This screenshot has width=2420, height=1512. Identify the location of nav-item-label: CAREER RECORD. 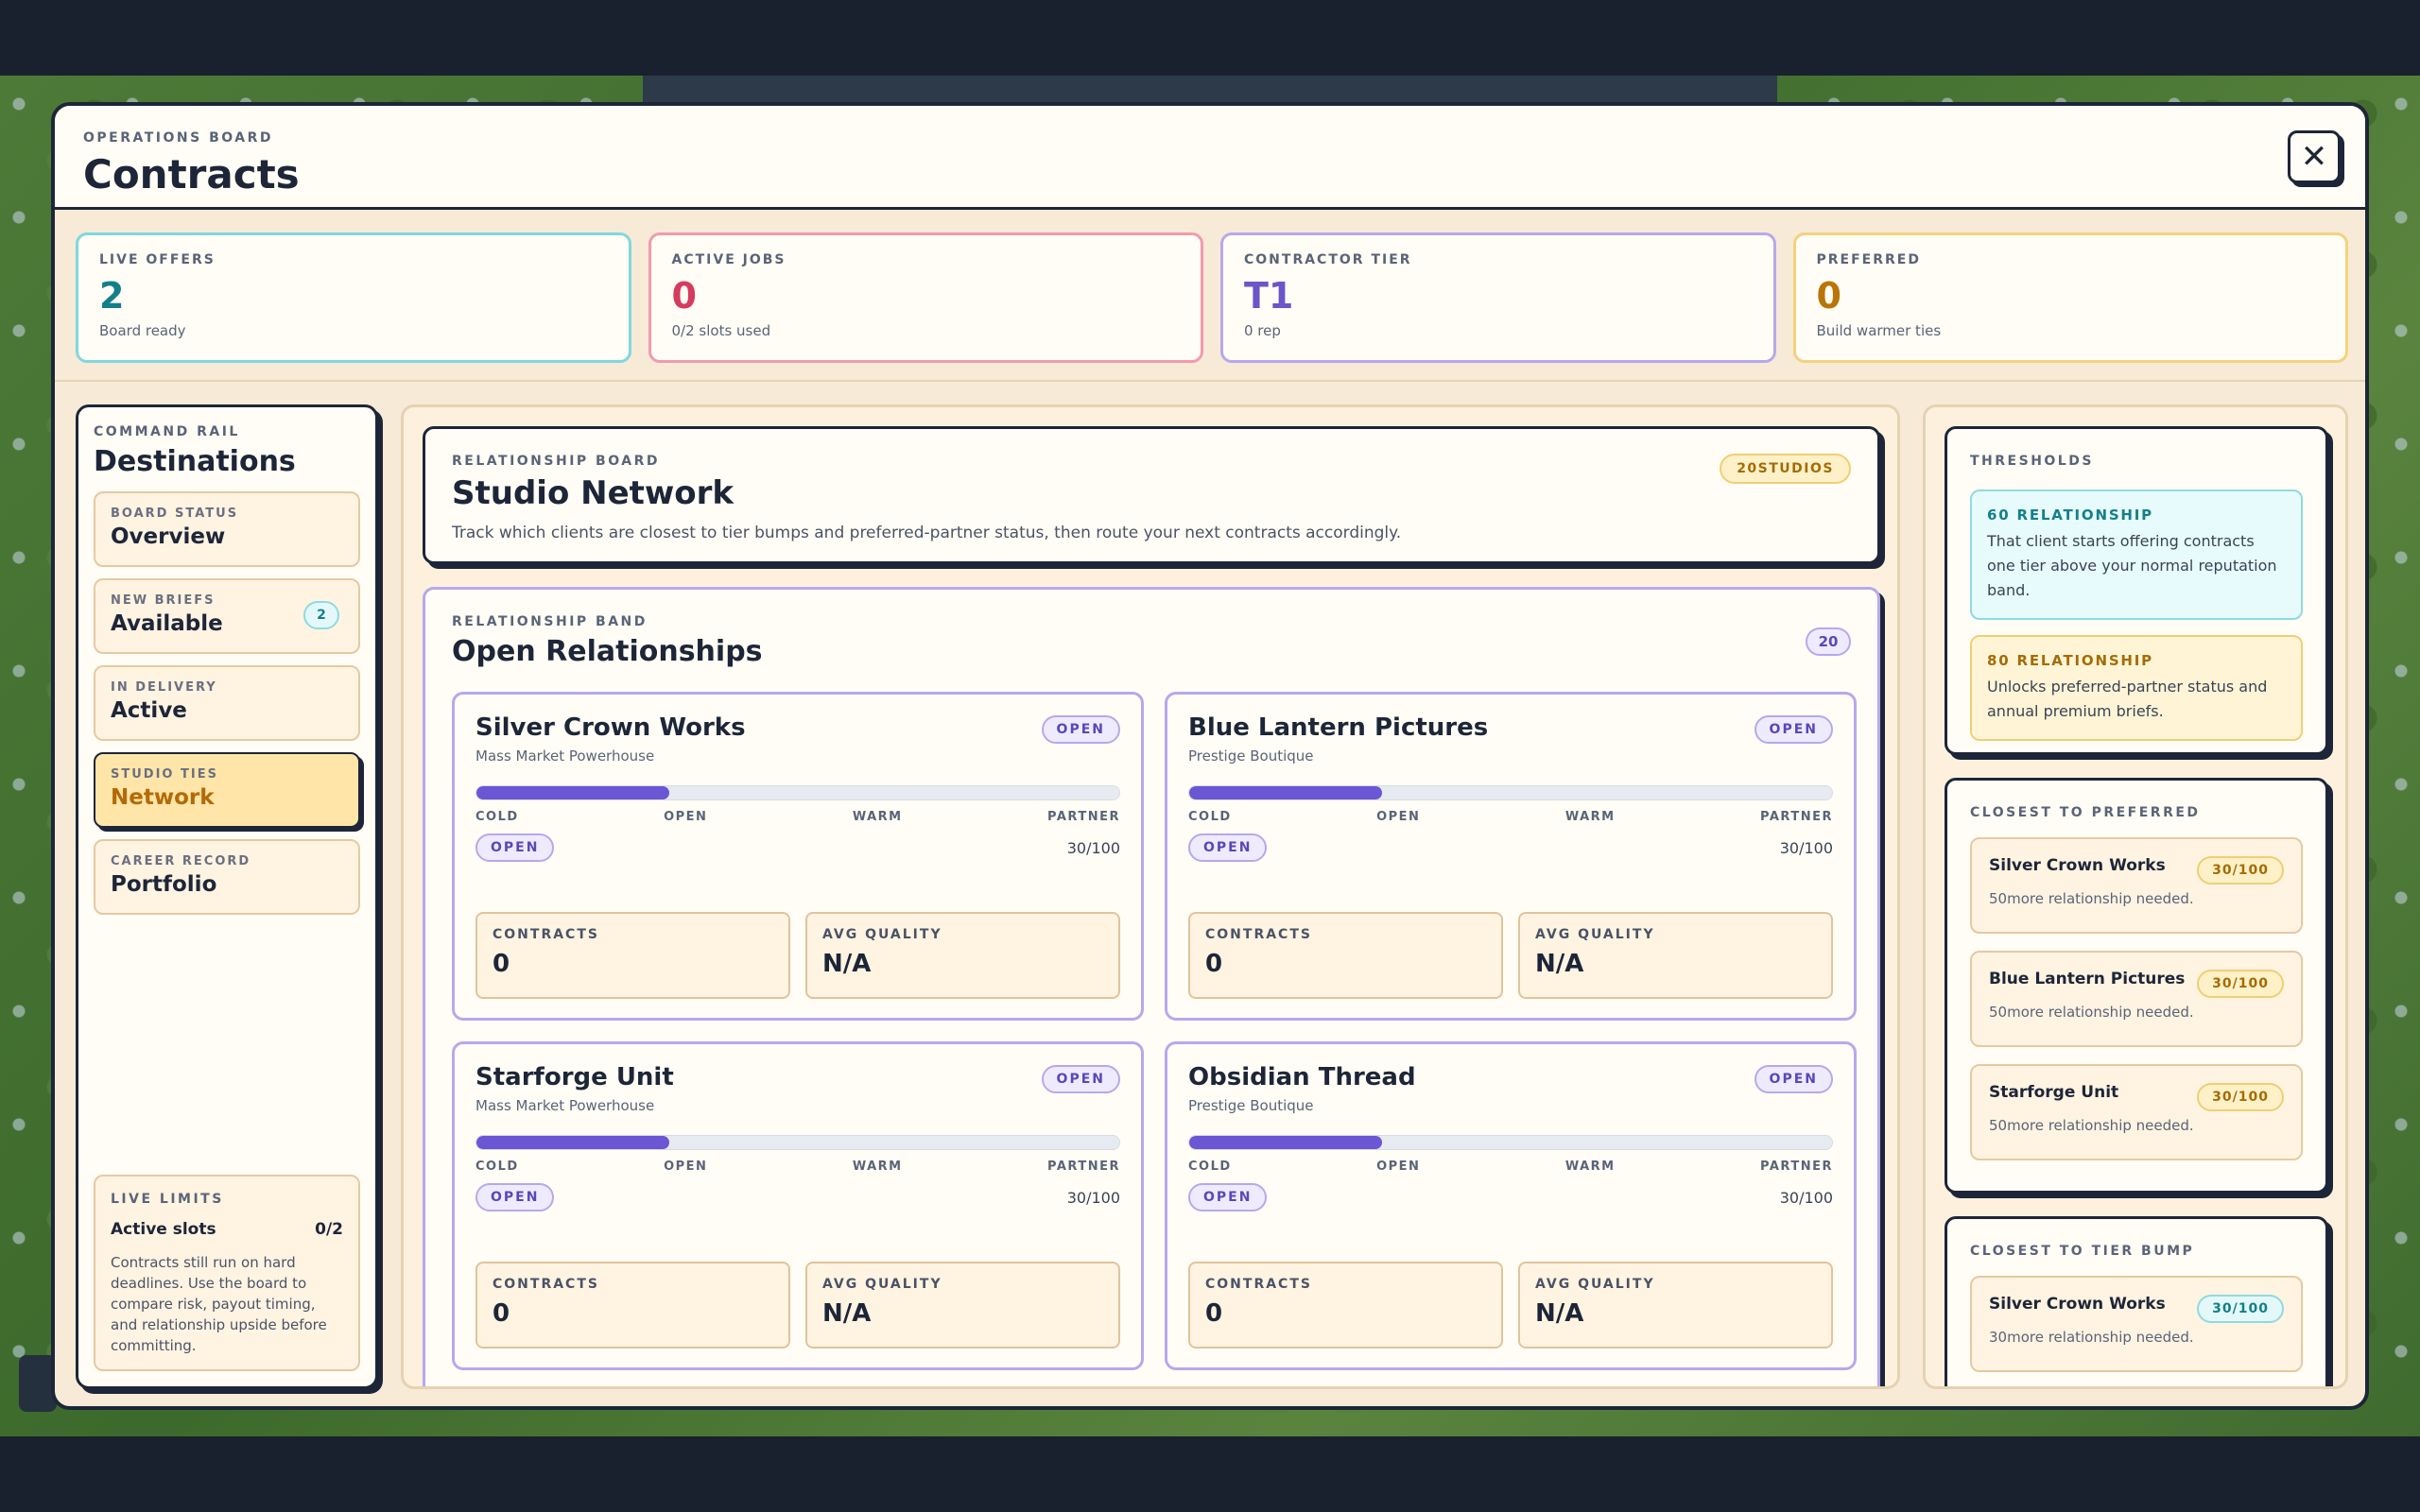
(181, 861).